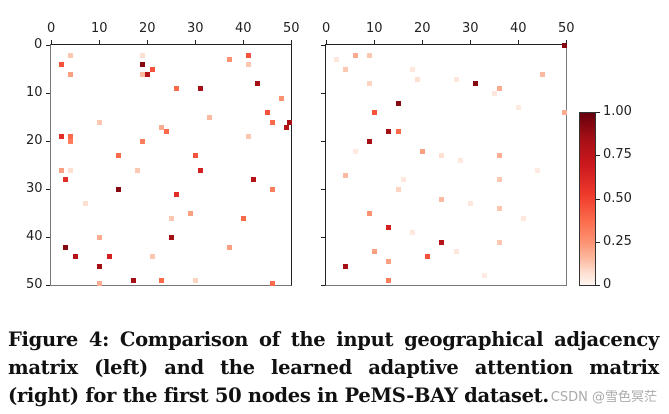  I want to click on watermark: CSDN @雪色冥茫, so click(603, 397).